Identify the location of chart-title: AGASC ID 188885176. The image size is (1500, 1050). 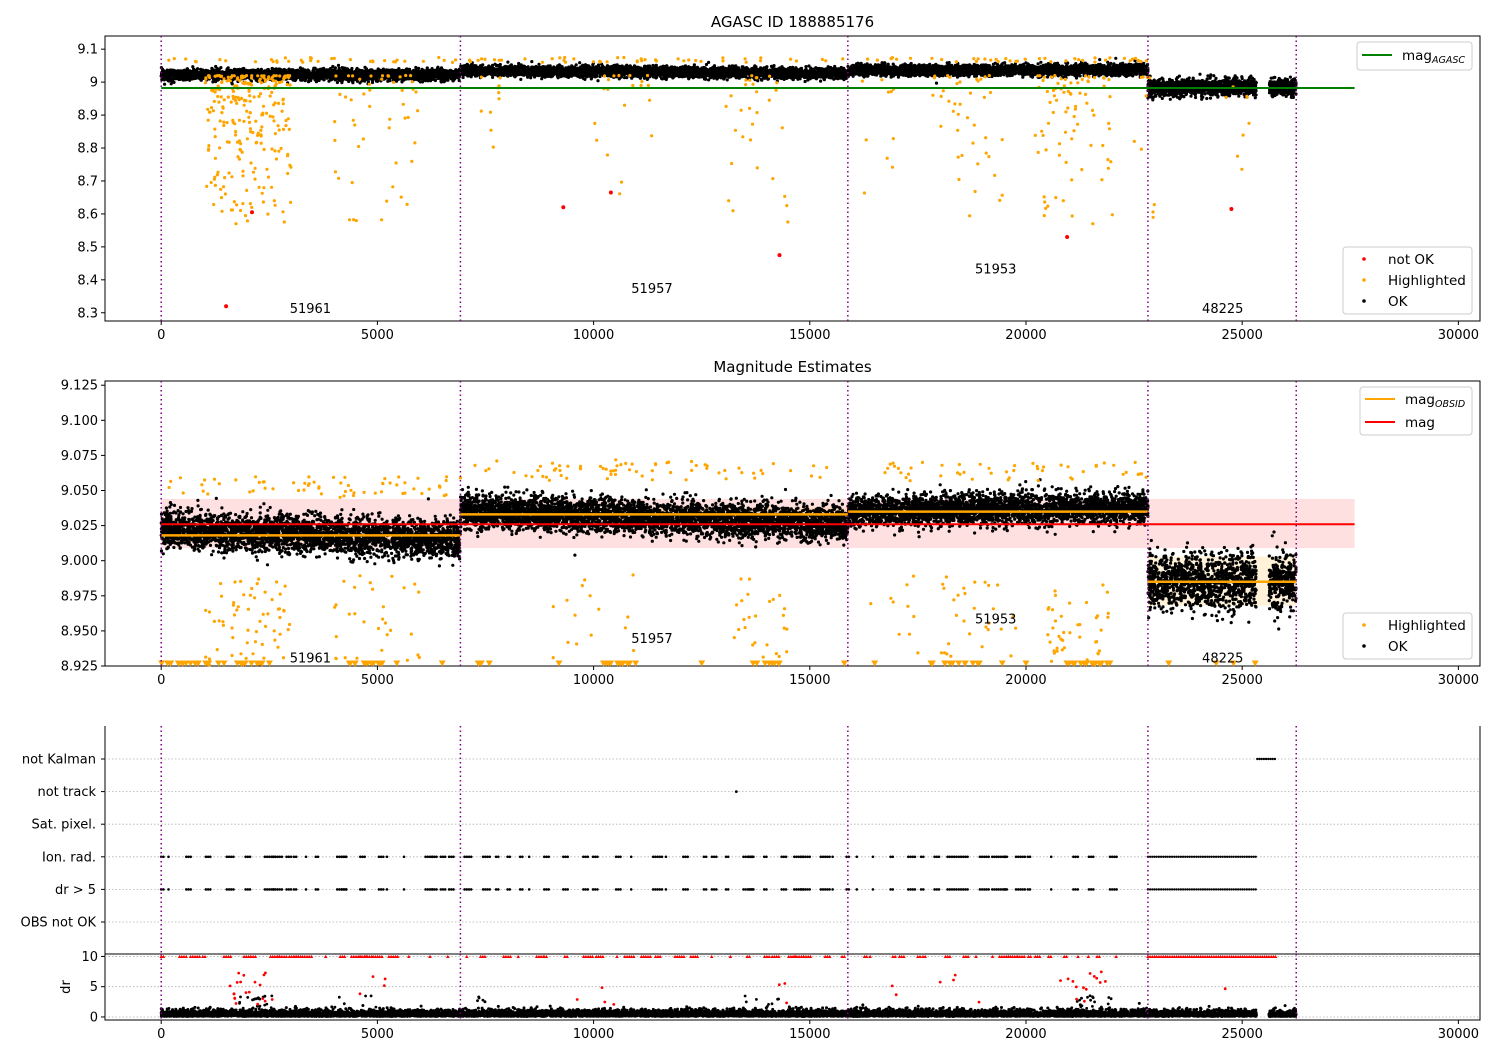
(792, 22).